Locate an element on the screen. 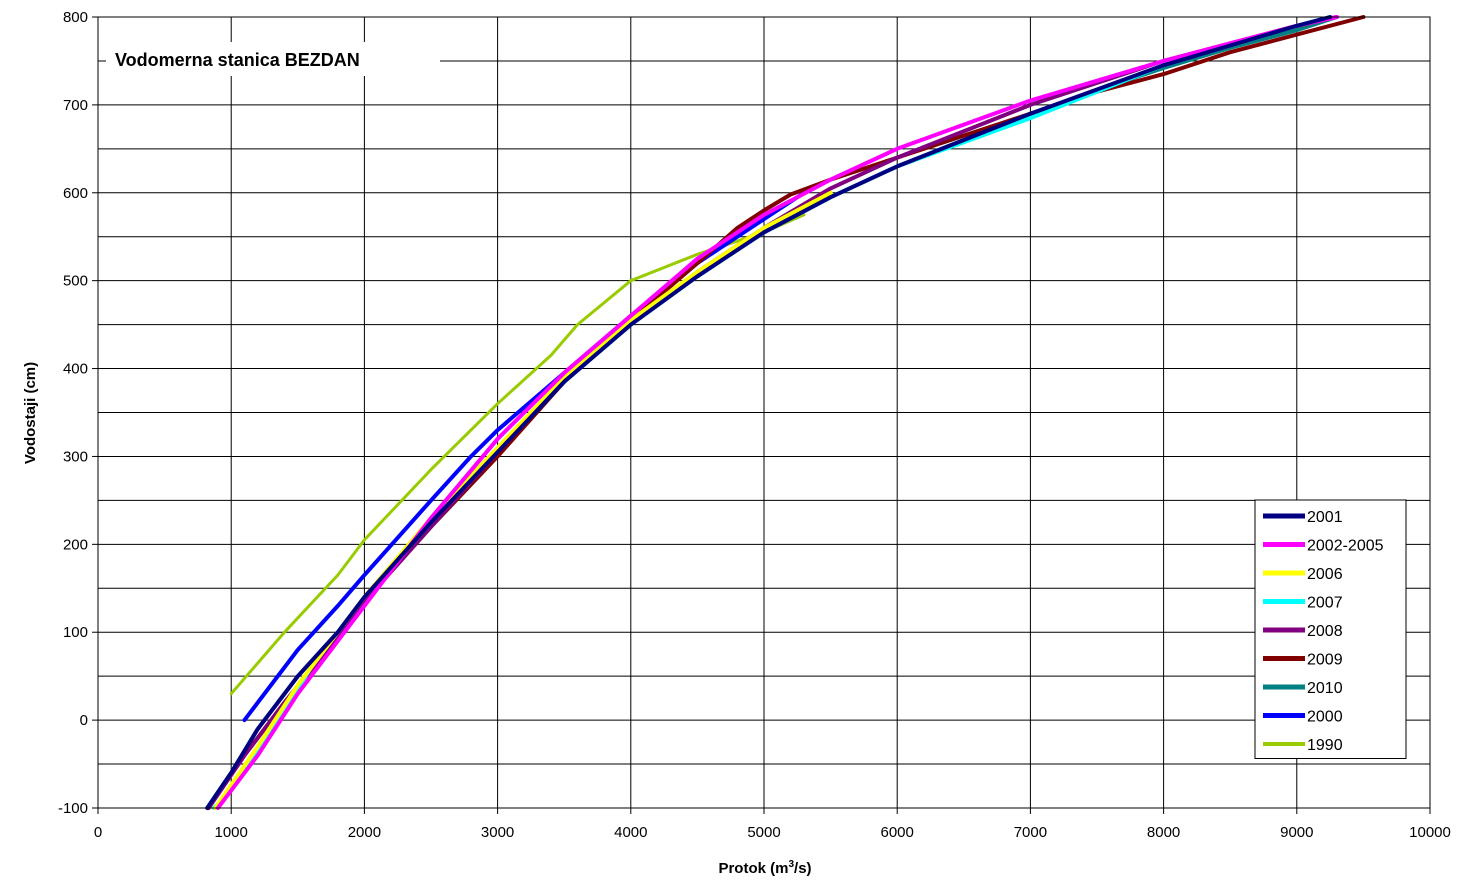 The image size is (1463, 885). x-tick-label: 10000 is located at coordinates (1430, 832).